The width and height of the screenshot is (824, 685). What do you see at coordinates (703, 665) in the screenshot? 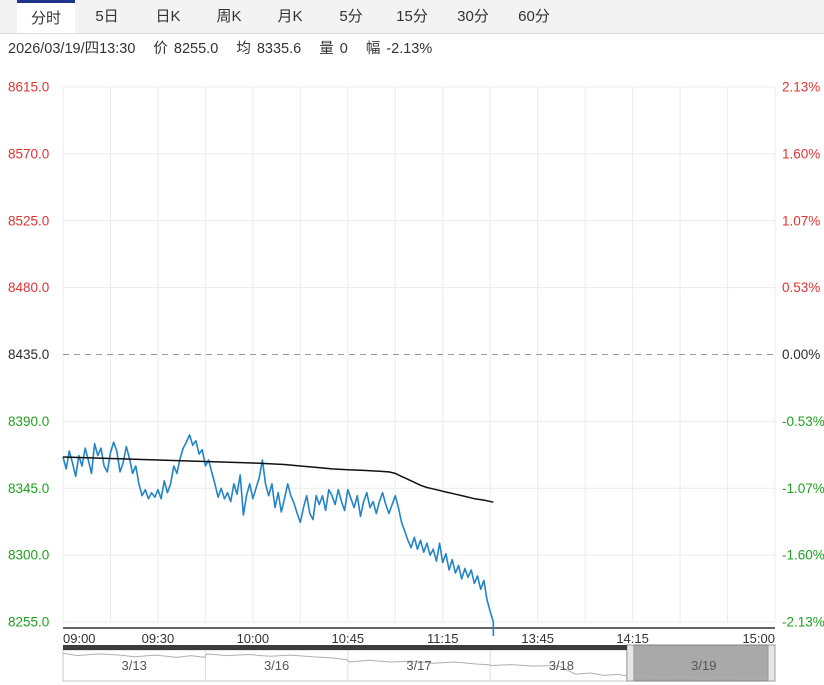
I see `navigator-date-label: 3/19` at bounding box center [703, 665].